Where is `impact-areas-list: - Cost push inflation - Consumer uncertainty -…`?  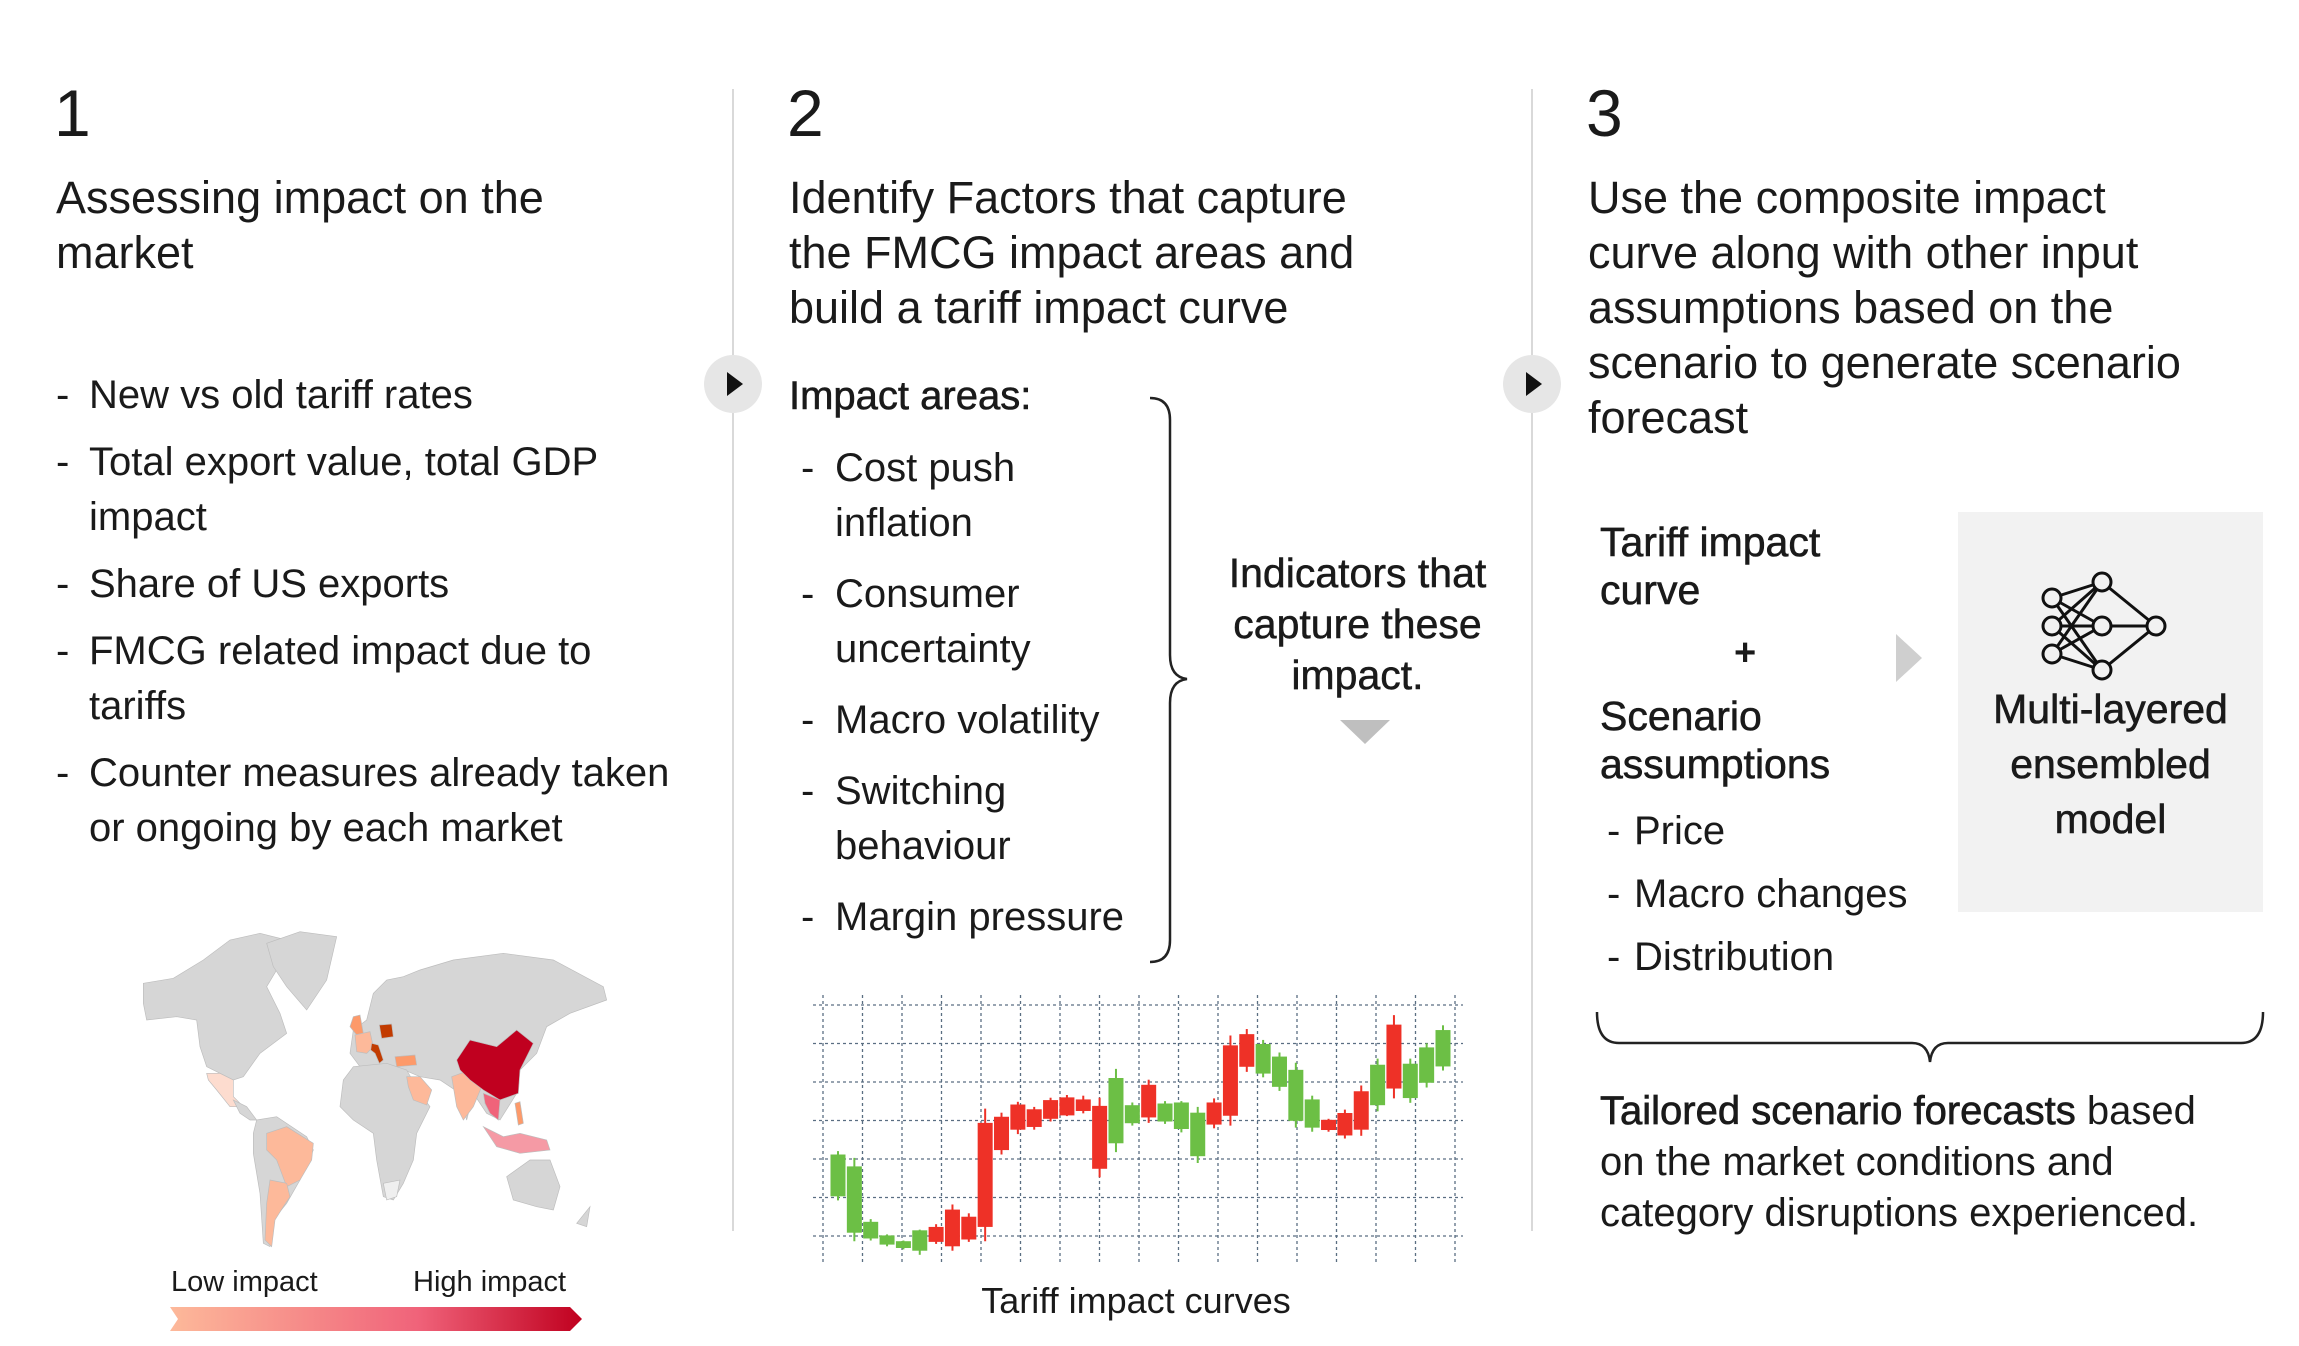 impact-areas-list: - Cost push inflation - Consumer uncertainty -… is located at coordinates (978, 701).